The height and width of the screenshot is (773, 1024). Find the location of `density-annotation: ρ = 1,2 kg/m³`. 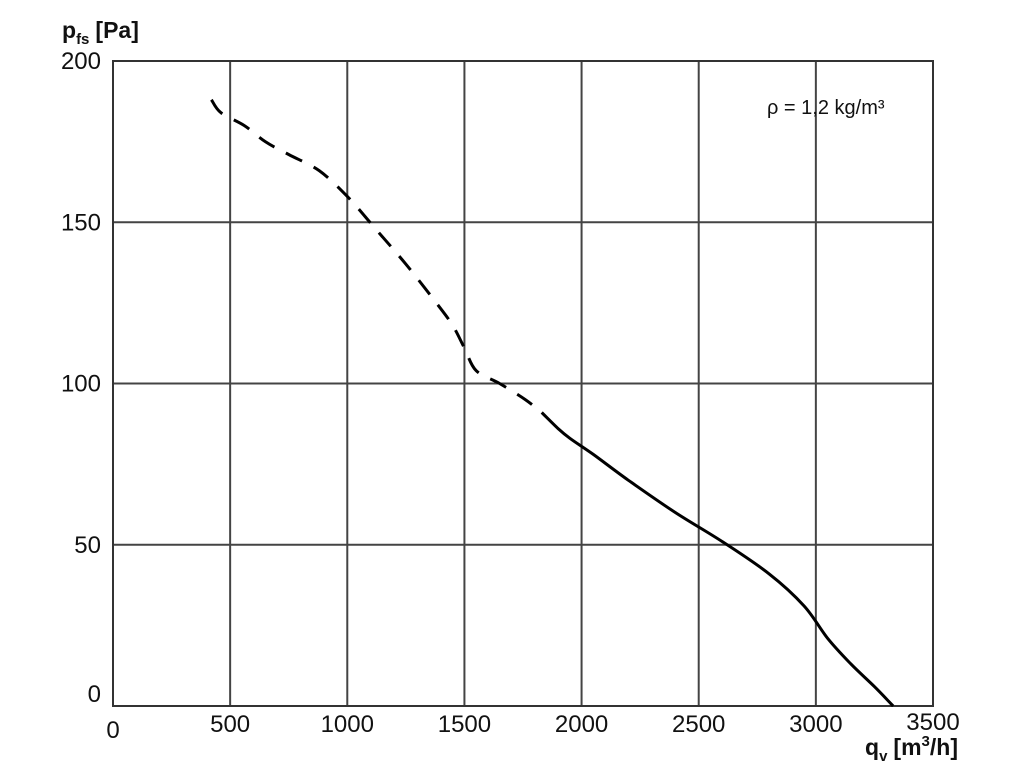

density-annotation: ρ = 1,2 kg/m³ is located at coordinates (826, 108).